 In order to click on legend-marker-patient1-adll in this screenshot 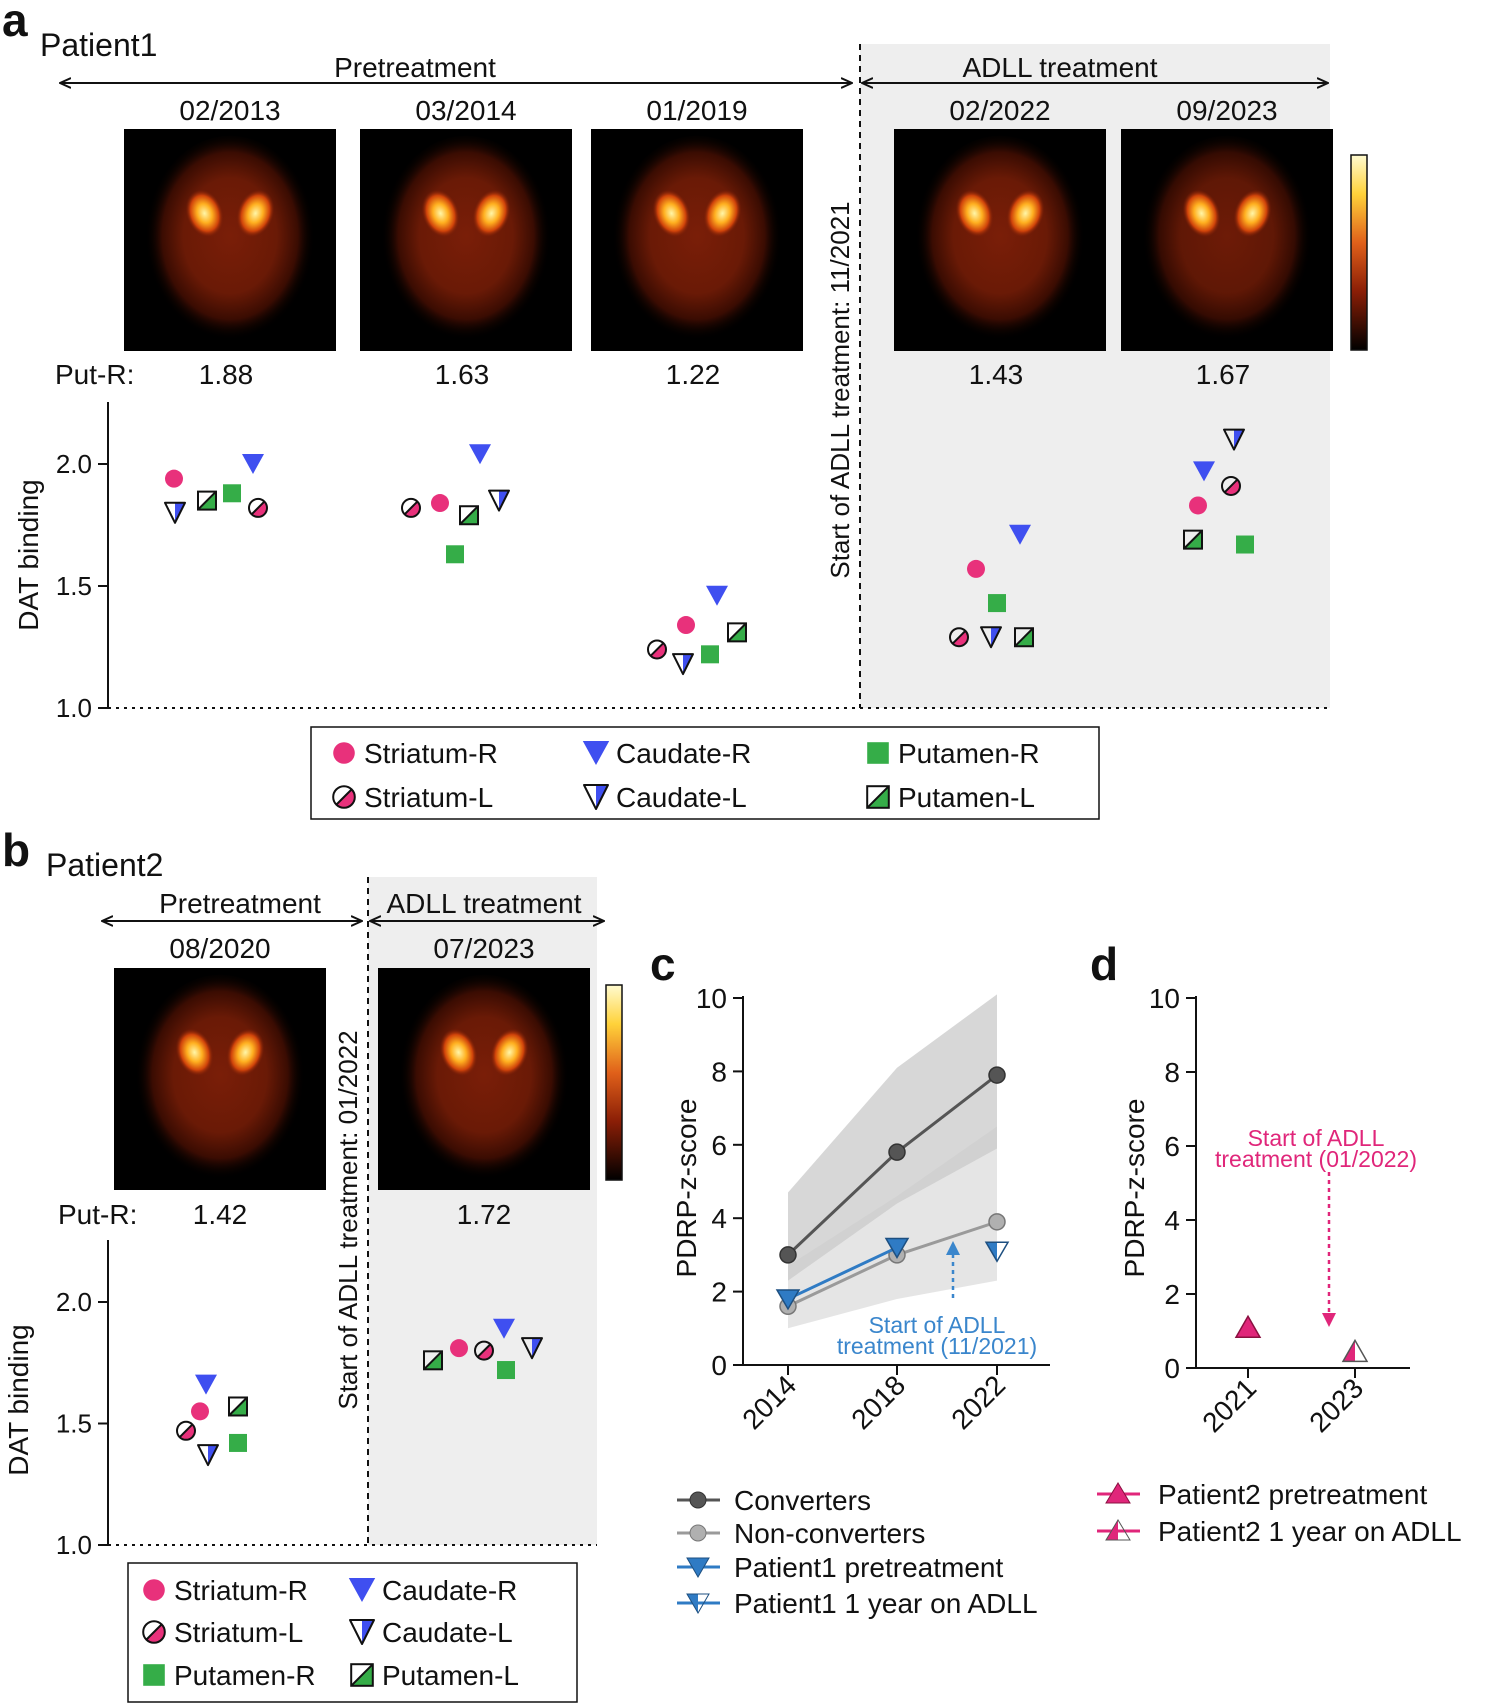, I will do `click(698, 1603)`.